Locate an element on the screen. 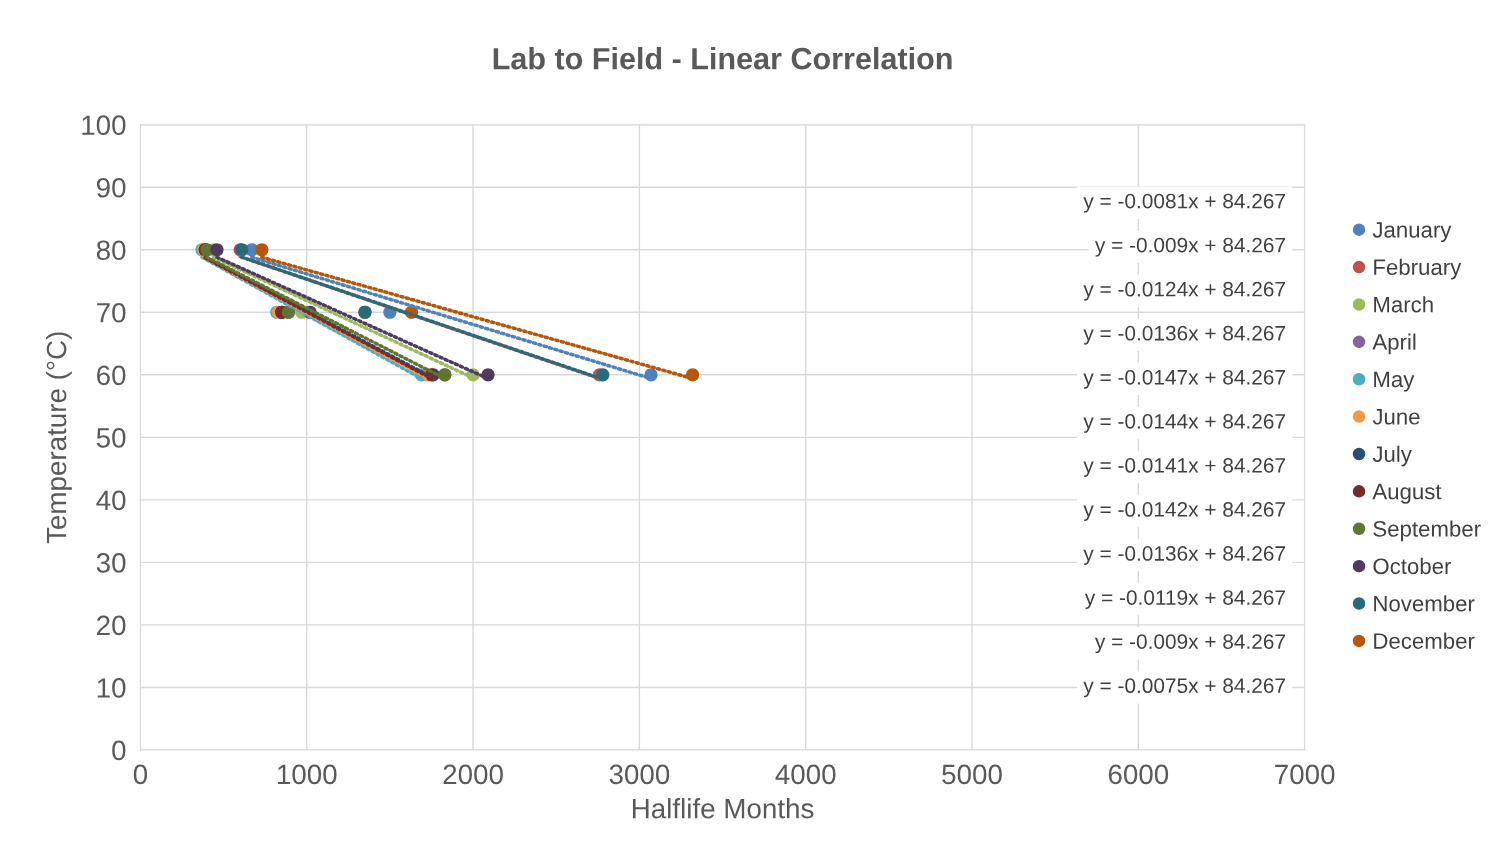  chart-title: Lab to Field - Linear Correlation is located at coordinates (722, 58).